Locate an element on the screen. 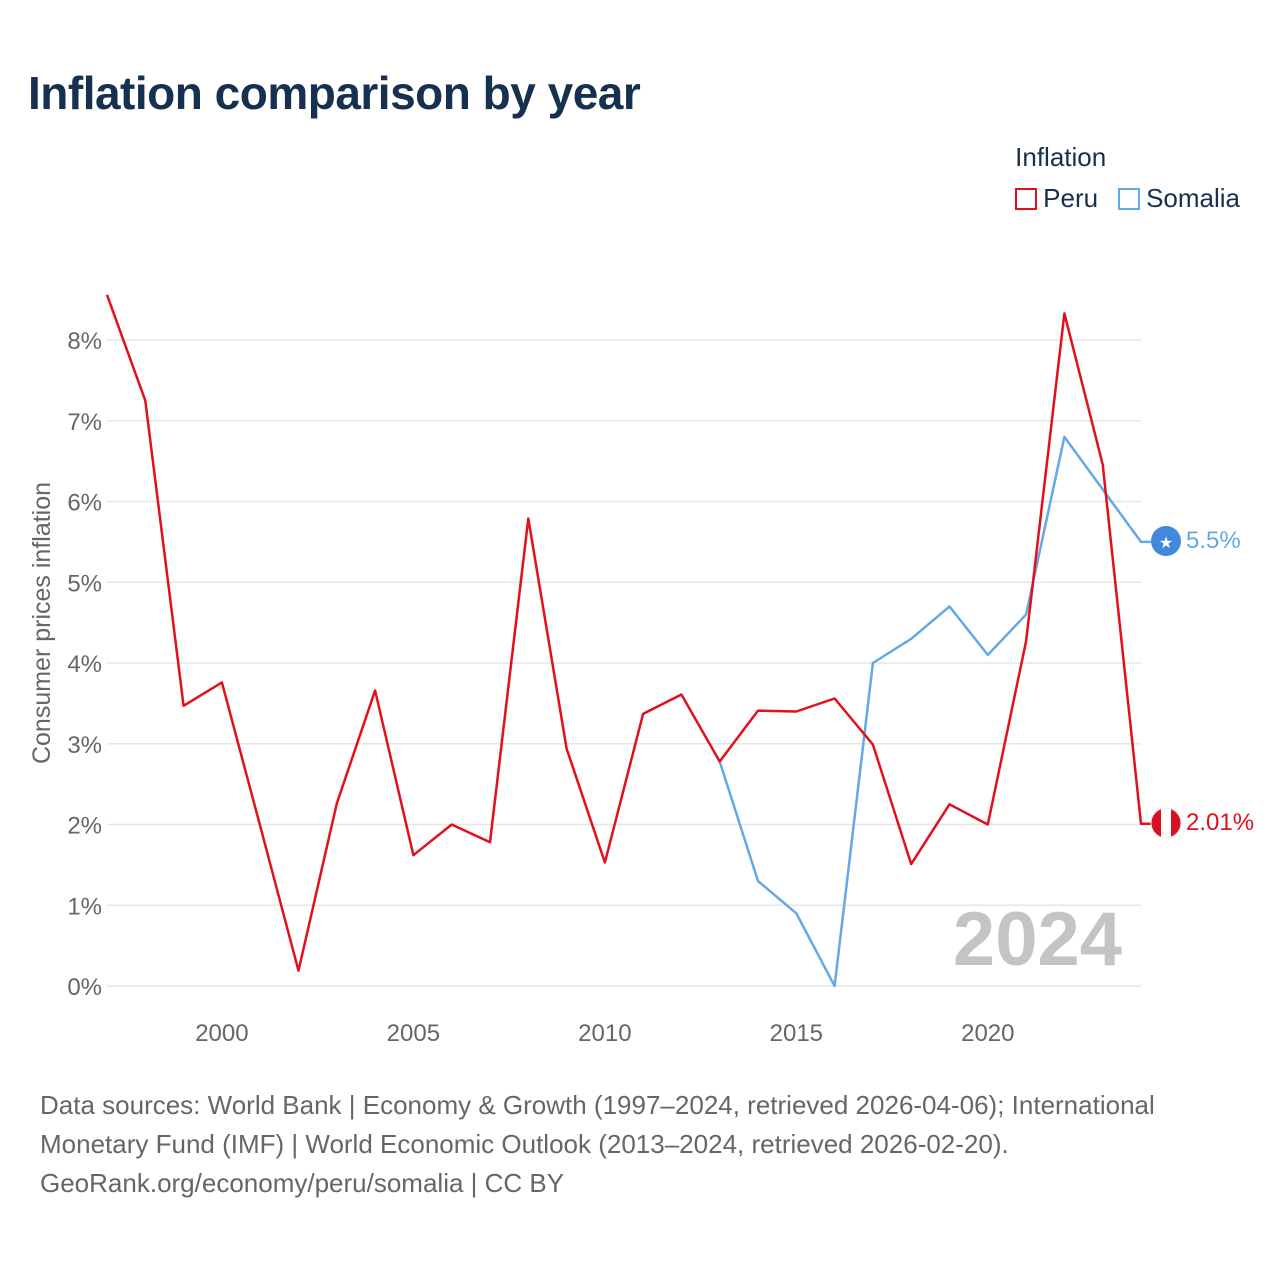 This screenshot has height=1280, width=1280. legend-item-somalia: Somalia is located at coordinates (1179, 198).